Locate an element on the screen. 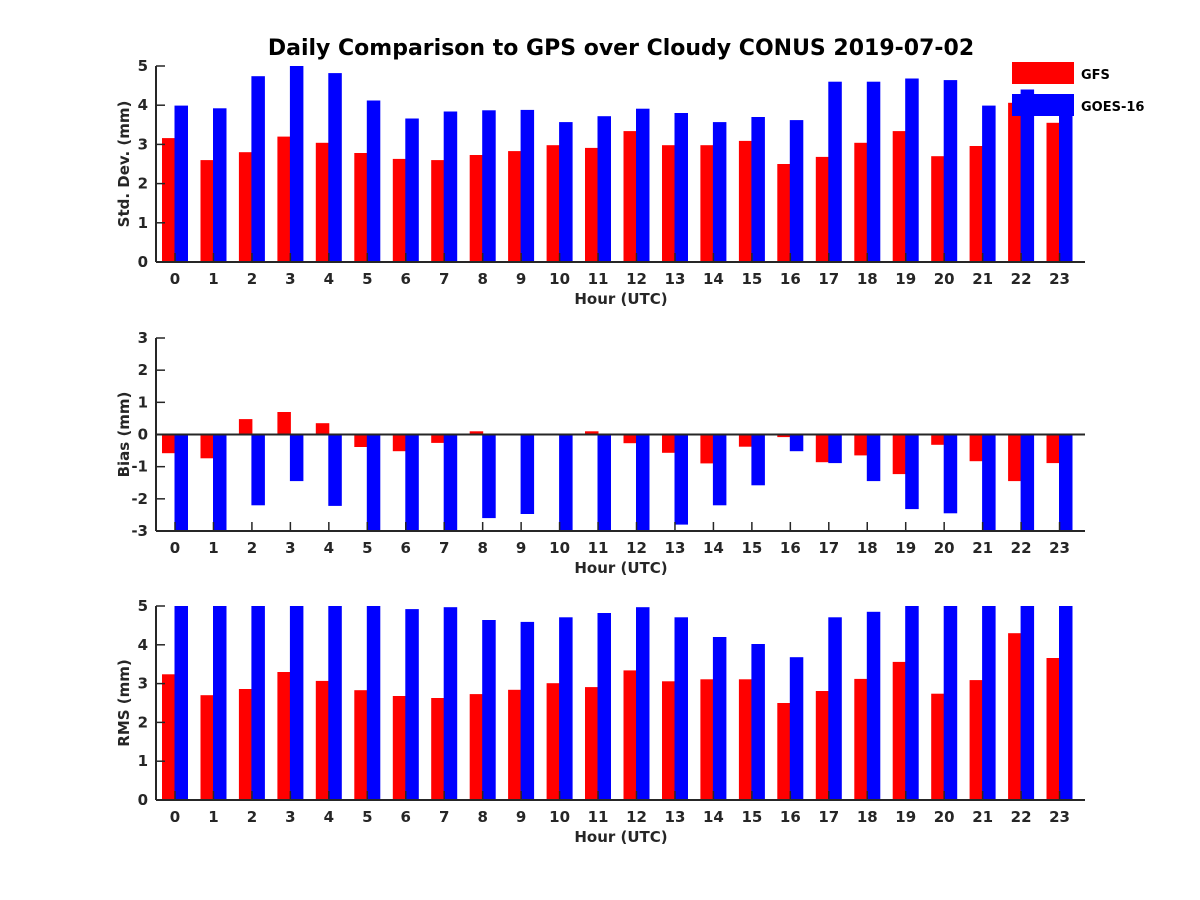 The image size is (1200, 900). y-axis-label: Std. Dev. (mm) is located at coordinates (124, 164).